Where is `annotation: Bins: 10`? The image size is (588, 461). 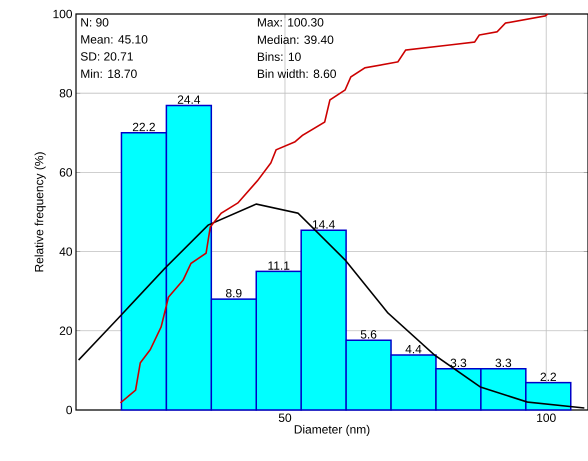 annotation: Bins: 10 is located at coordinates (279, 56).